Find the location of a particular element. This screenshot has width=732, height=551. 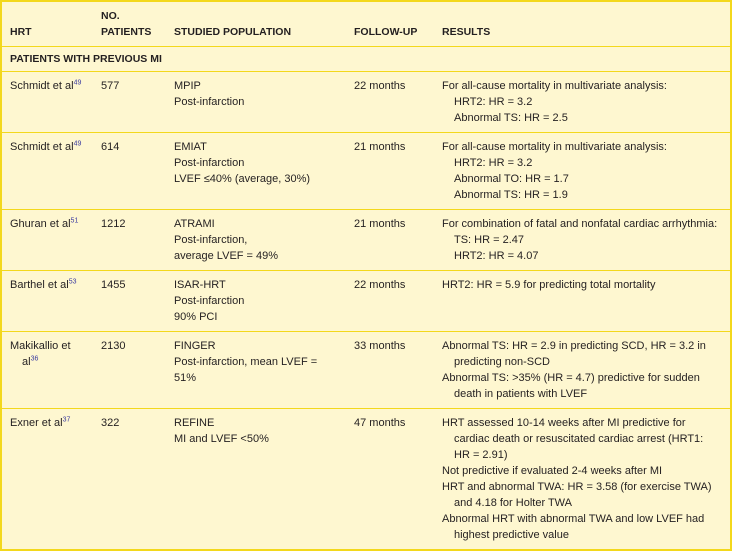

population-cell: ISAR-HRT Post-infarction 90% PCI is located at coordinates (256, 301).